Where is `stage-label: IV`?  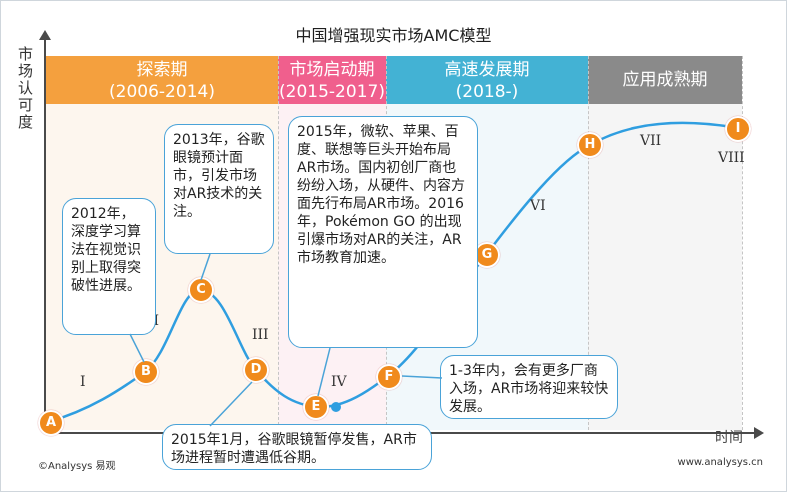
stage-label: IV is located at coordinates (339, 382).